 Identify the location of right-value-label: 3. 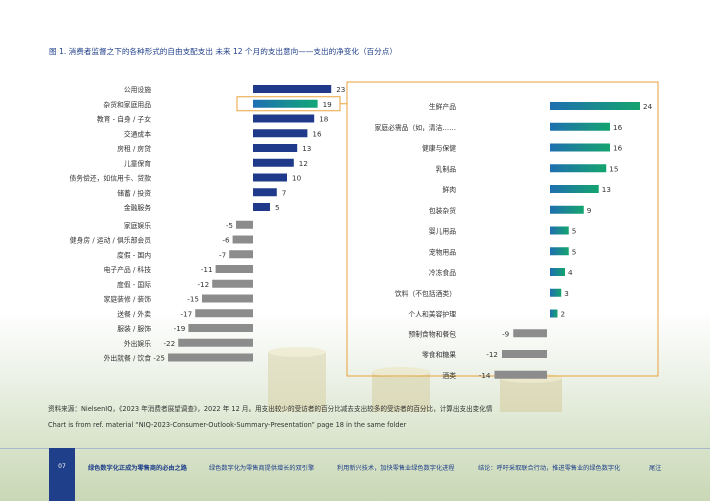
(566, 293).